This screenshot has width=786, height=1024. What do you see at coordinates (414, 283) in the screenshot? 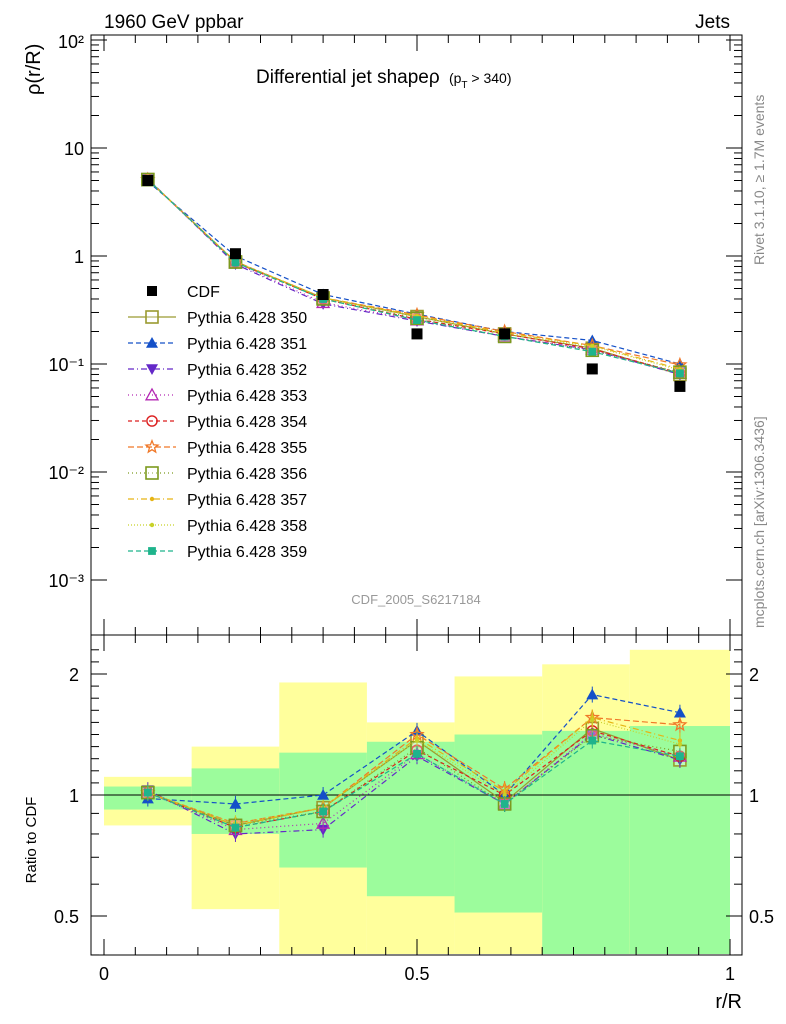
I see `cdf-data-group` at bounding box center [414, 283].